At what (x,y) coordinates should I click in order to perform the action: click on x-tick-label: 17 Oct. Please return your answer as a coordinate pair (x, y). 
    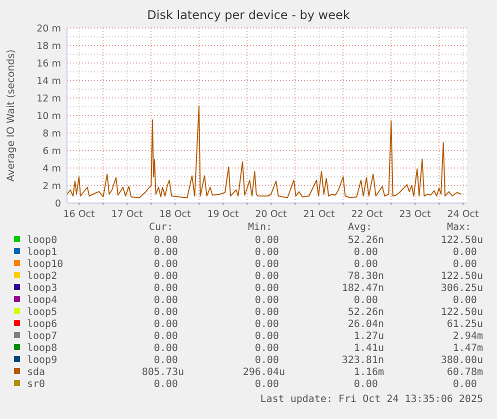
    Looking at the image, I should click on (127, 214).